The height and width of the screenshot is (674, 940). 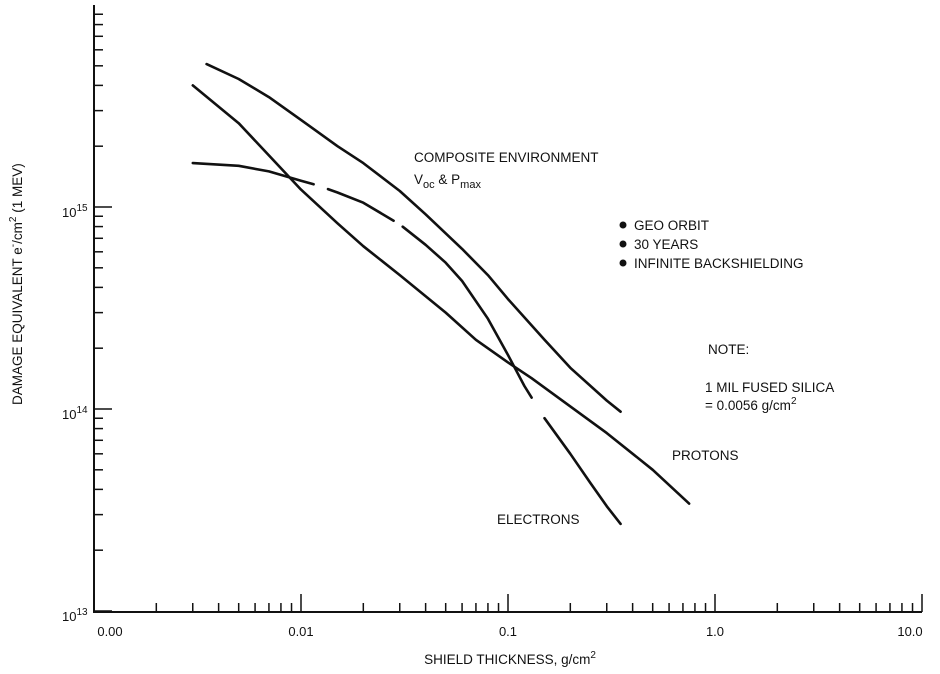 What do you see at coordinates (506, 157) in the screenshot?
I see `composite-label: COMPOSITE ENVIRONMENT` at bounding box center [506, 157].